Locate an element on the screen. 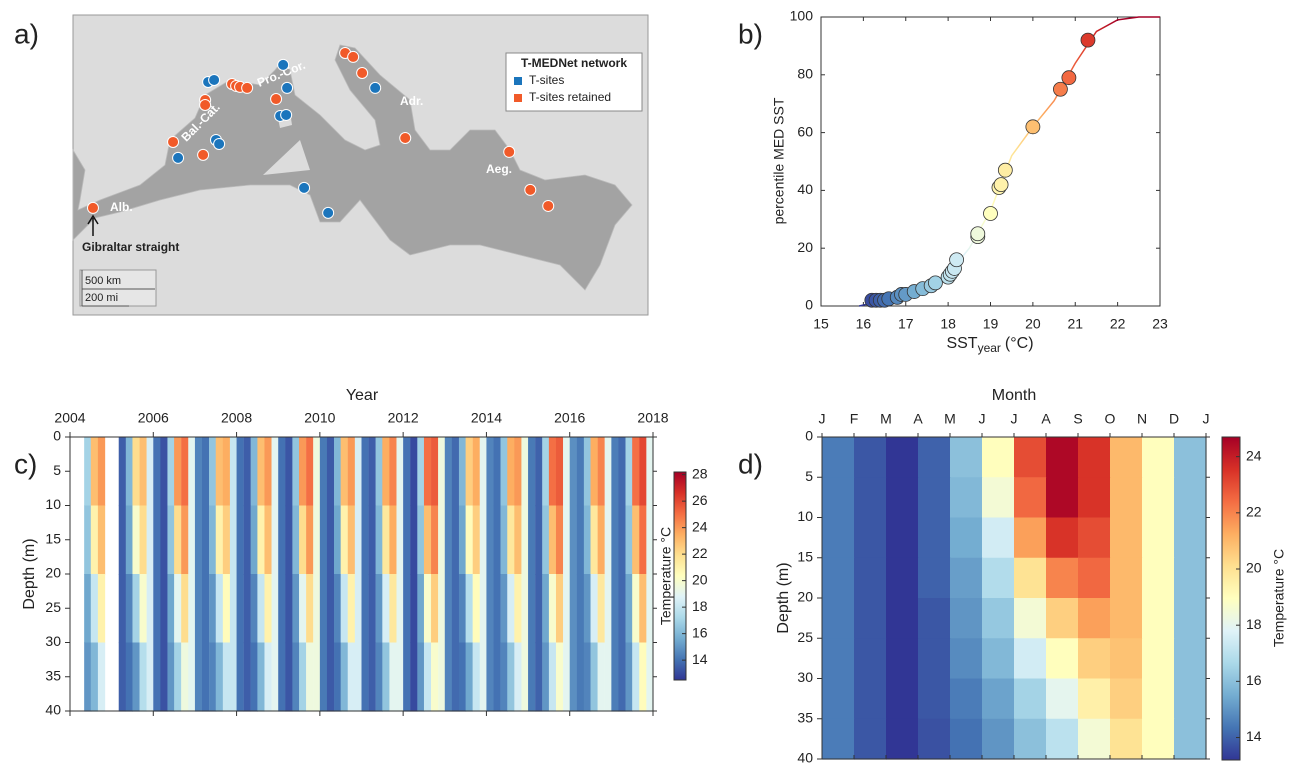  legend-swatch is located at coordinates (518, 98).